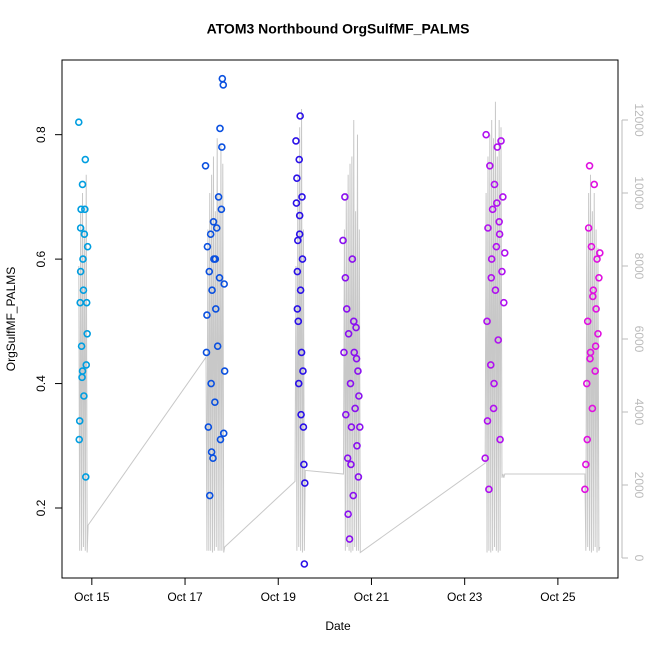 The width and height of the screenshot is (650, 650). I want to click on y-tick-label: 0.8, so click(41, 134).